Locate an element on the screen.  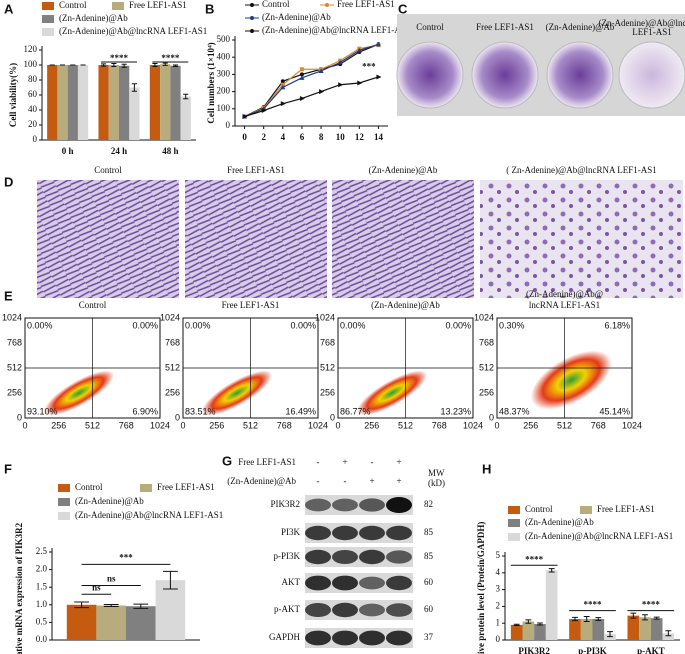
y-tick-label: 2 is located at coordinates (498, 605).